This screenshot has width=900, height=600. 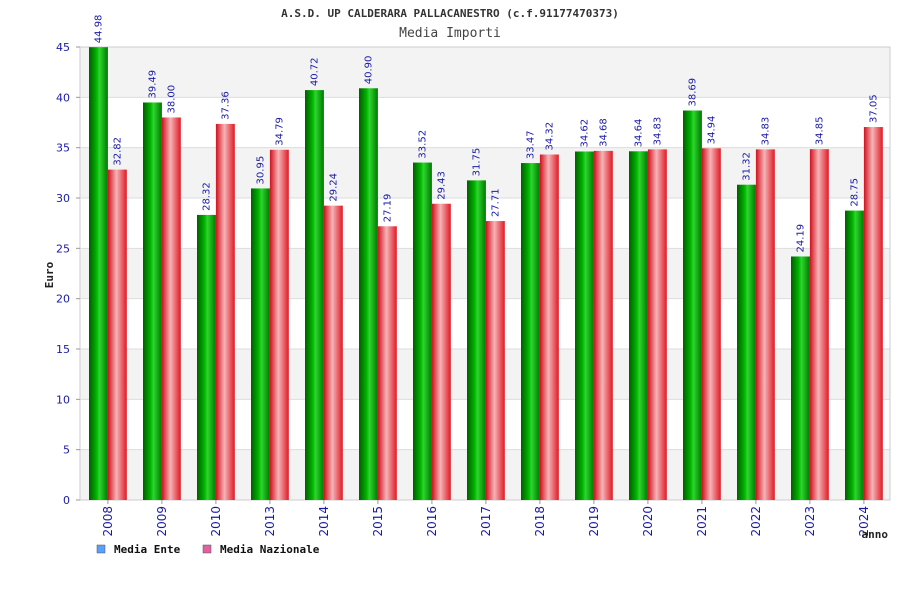 I want to click on x-tick-label-2024: 2024, so click(x=864, y=521).